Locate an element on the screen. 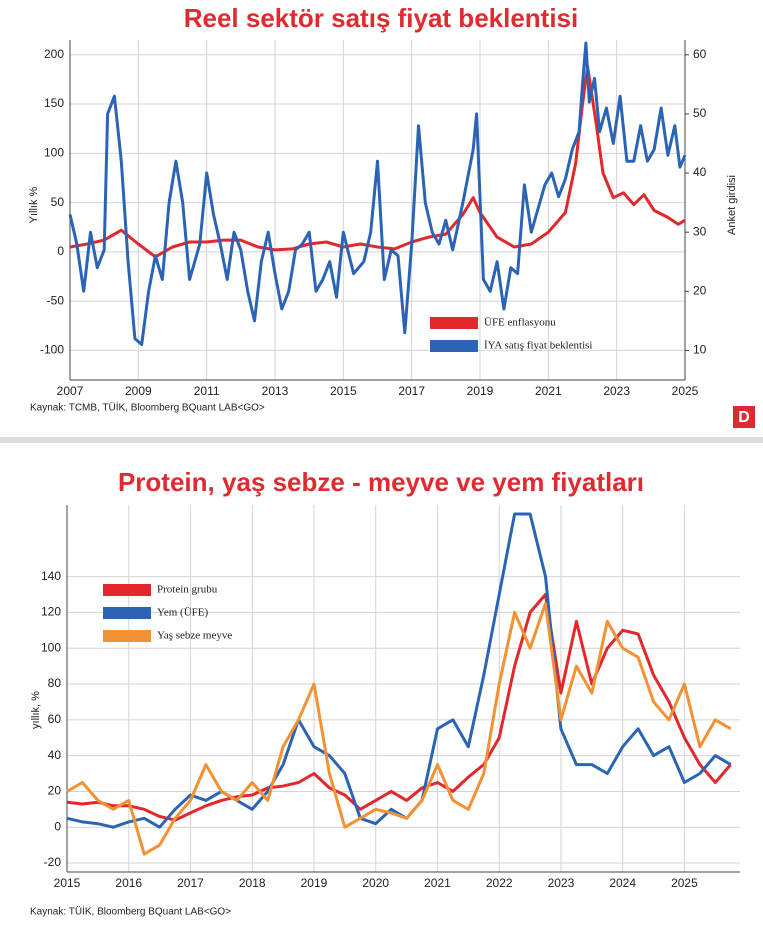  legend-label: ÜFE enflasyonu is located at coordinates (520, 323).